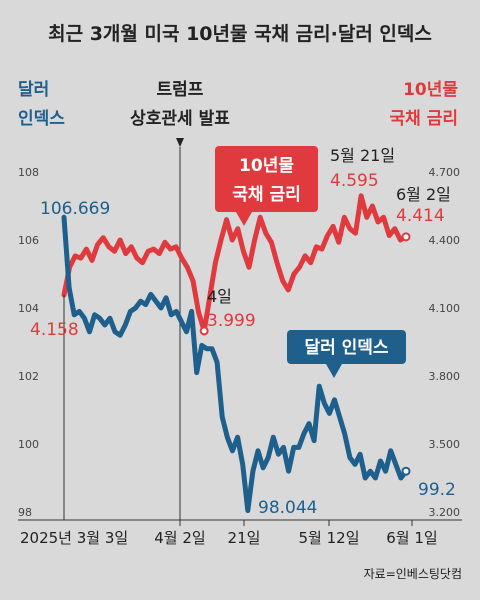 This screenshot has height=600, width=480. I want to click on rate-legend-line2: 국채 금리, so click(266, 195).